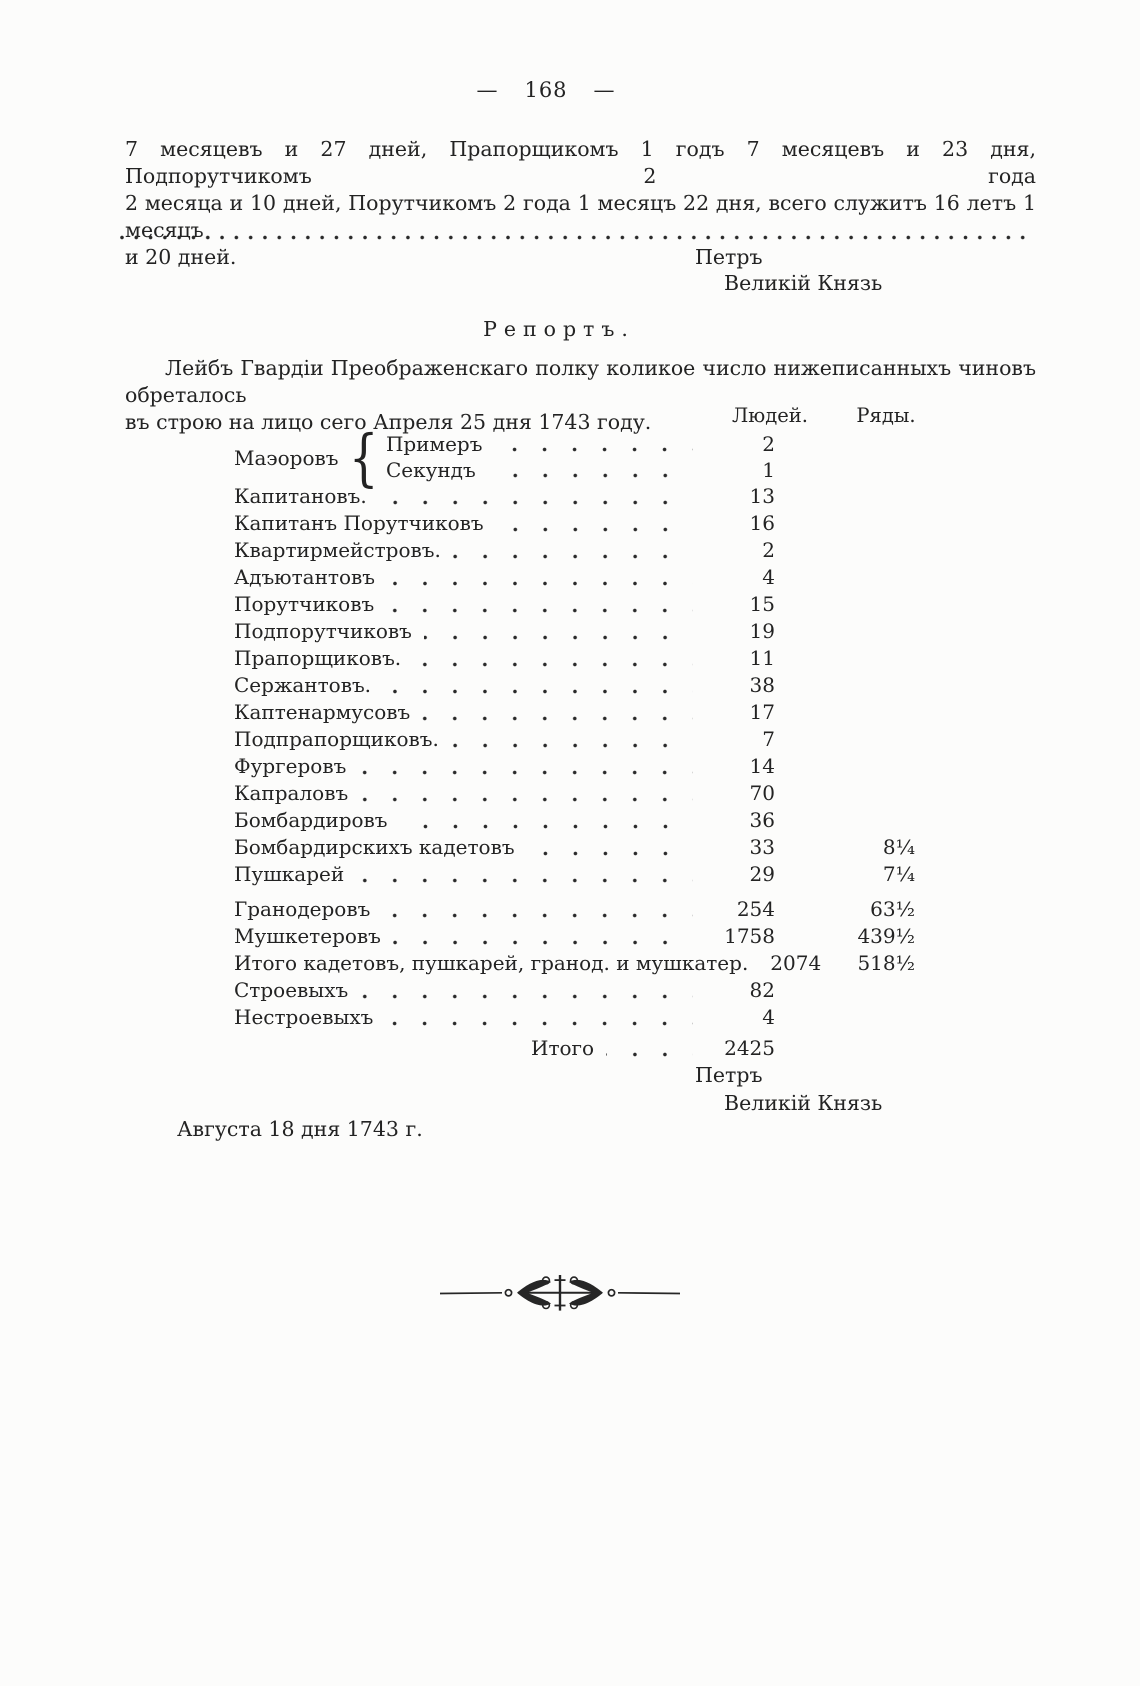  Describe the element at coordinates (762, 658) in the screenshot. I see `people-count: 11` at that location.